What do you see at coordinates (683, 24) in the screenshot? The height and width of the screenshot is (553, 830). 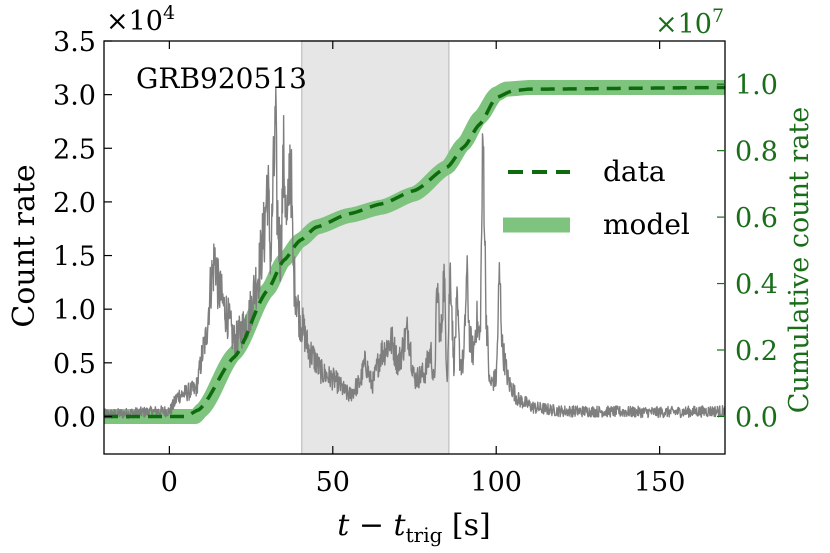 I see `right-multiplier-base: ×10` at bounding box center [683, 24].